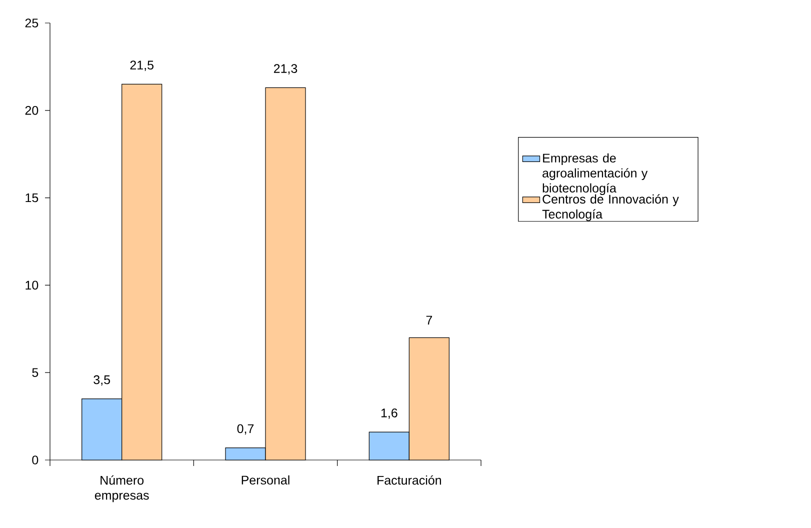 This screenshot has width=811, height=528. I want to click on data-label: 21,5, so click(142, 65).